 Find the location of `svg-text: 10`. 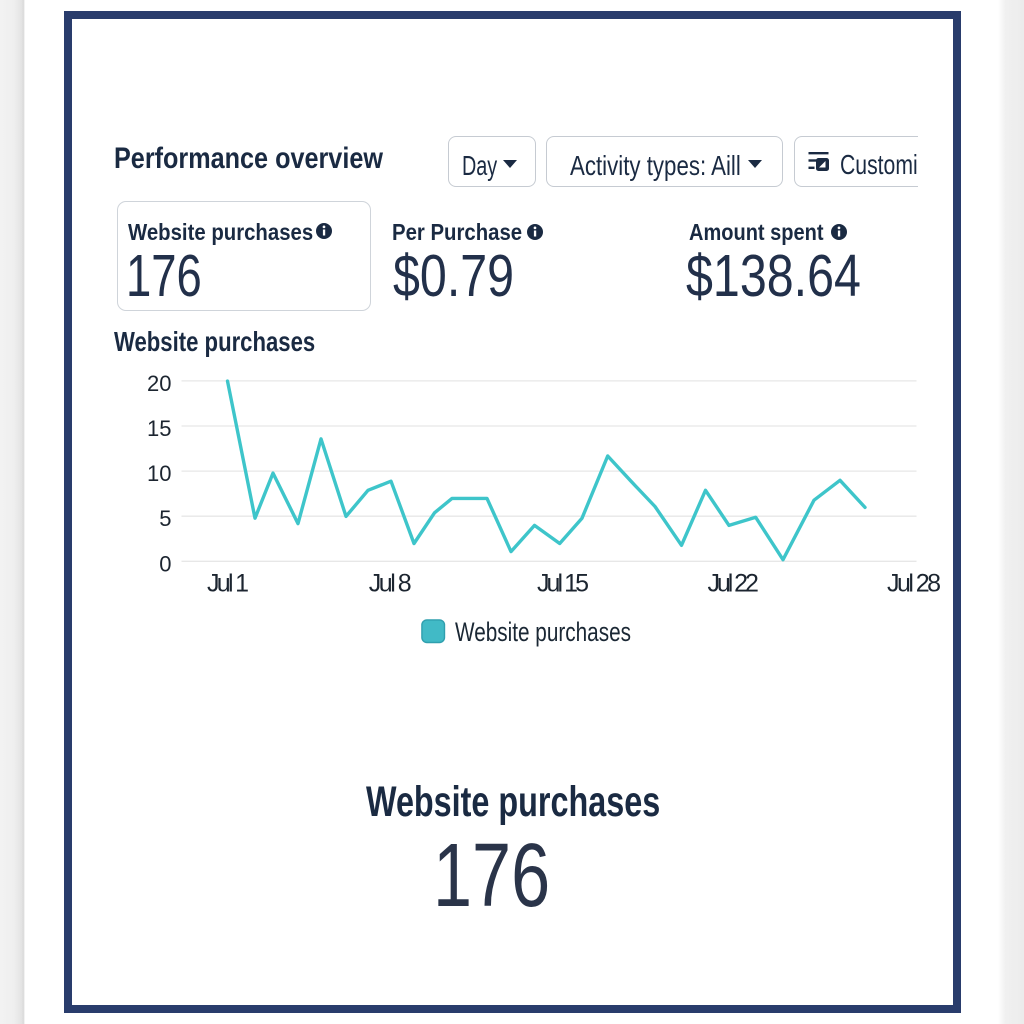

svg-text: 10 is located at coordinates (159, 473).